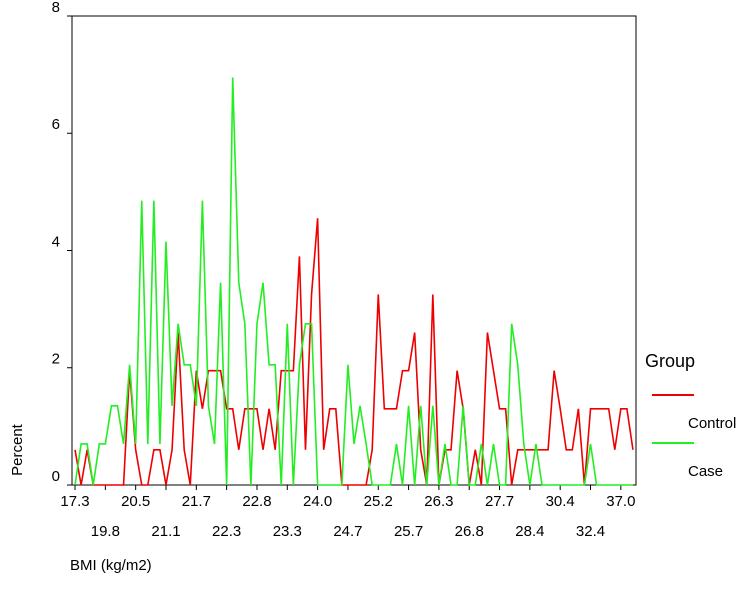  I want to click on y-tick-label: 6, so click(56, 124).